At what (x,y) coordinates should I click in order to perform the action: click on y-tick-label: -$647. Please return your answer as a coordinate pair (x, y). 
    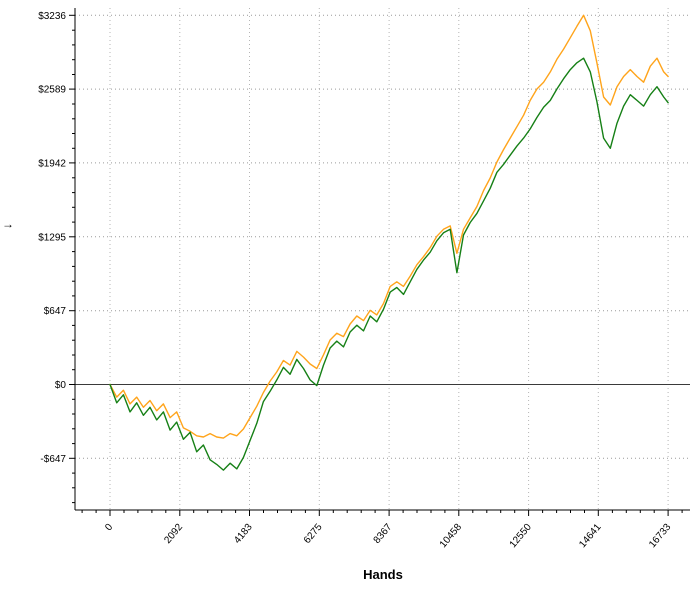
    Looking at the image, I should click on (53, 459).